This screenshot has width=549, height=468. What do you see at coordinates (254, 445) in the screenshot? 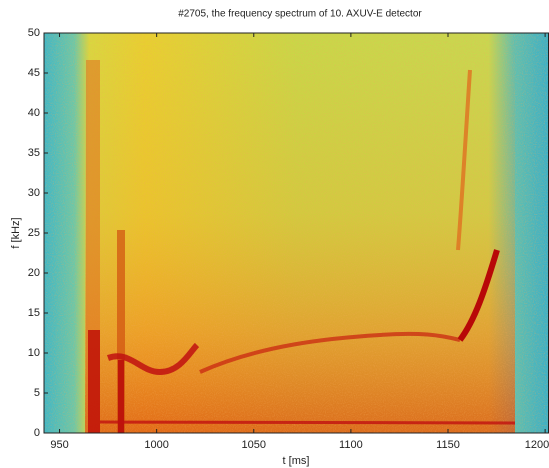
I see `x-tick-label: 1050` at bounding box center [254, 445].